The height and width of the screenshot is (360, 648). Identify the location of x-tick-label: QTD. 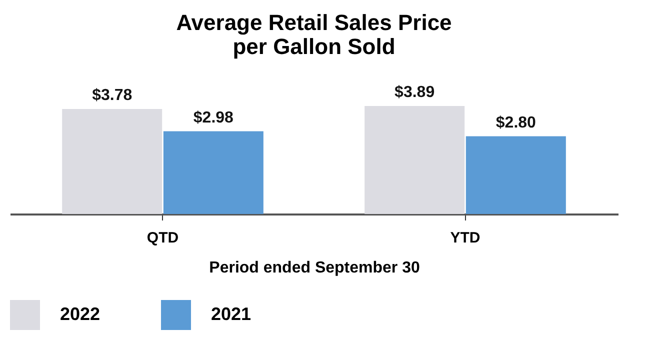
(162, 238).